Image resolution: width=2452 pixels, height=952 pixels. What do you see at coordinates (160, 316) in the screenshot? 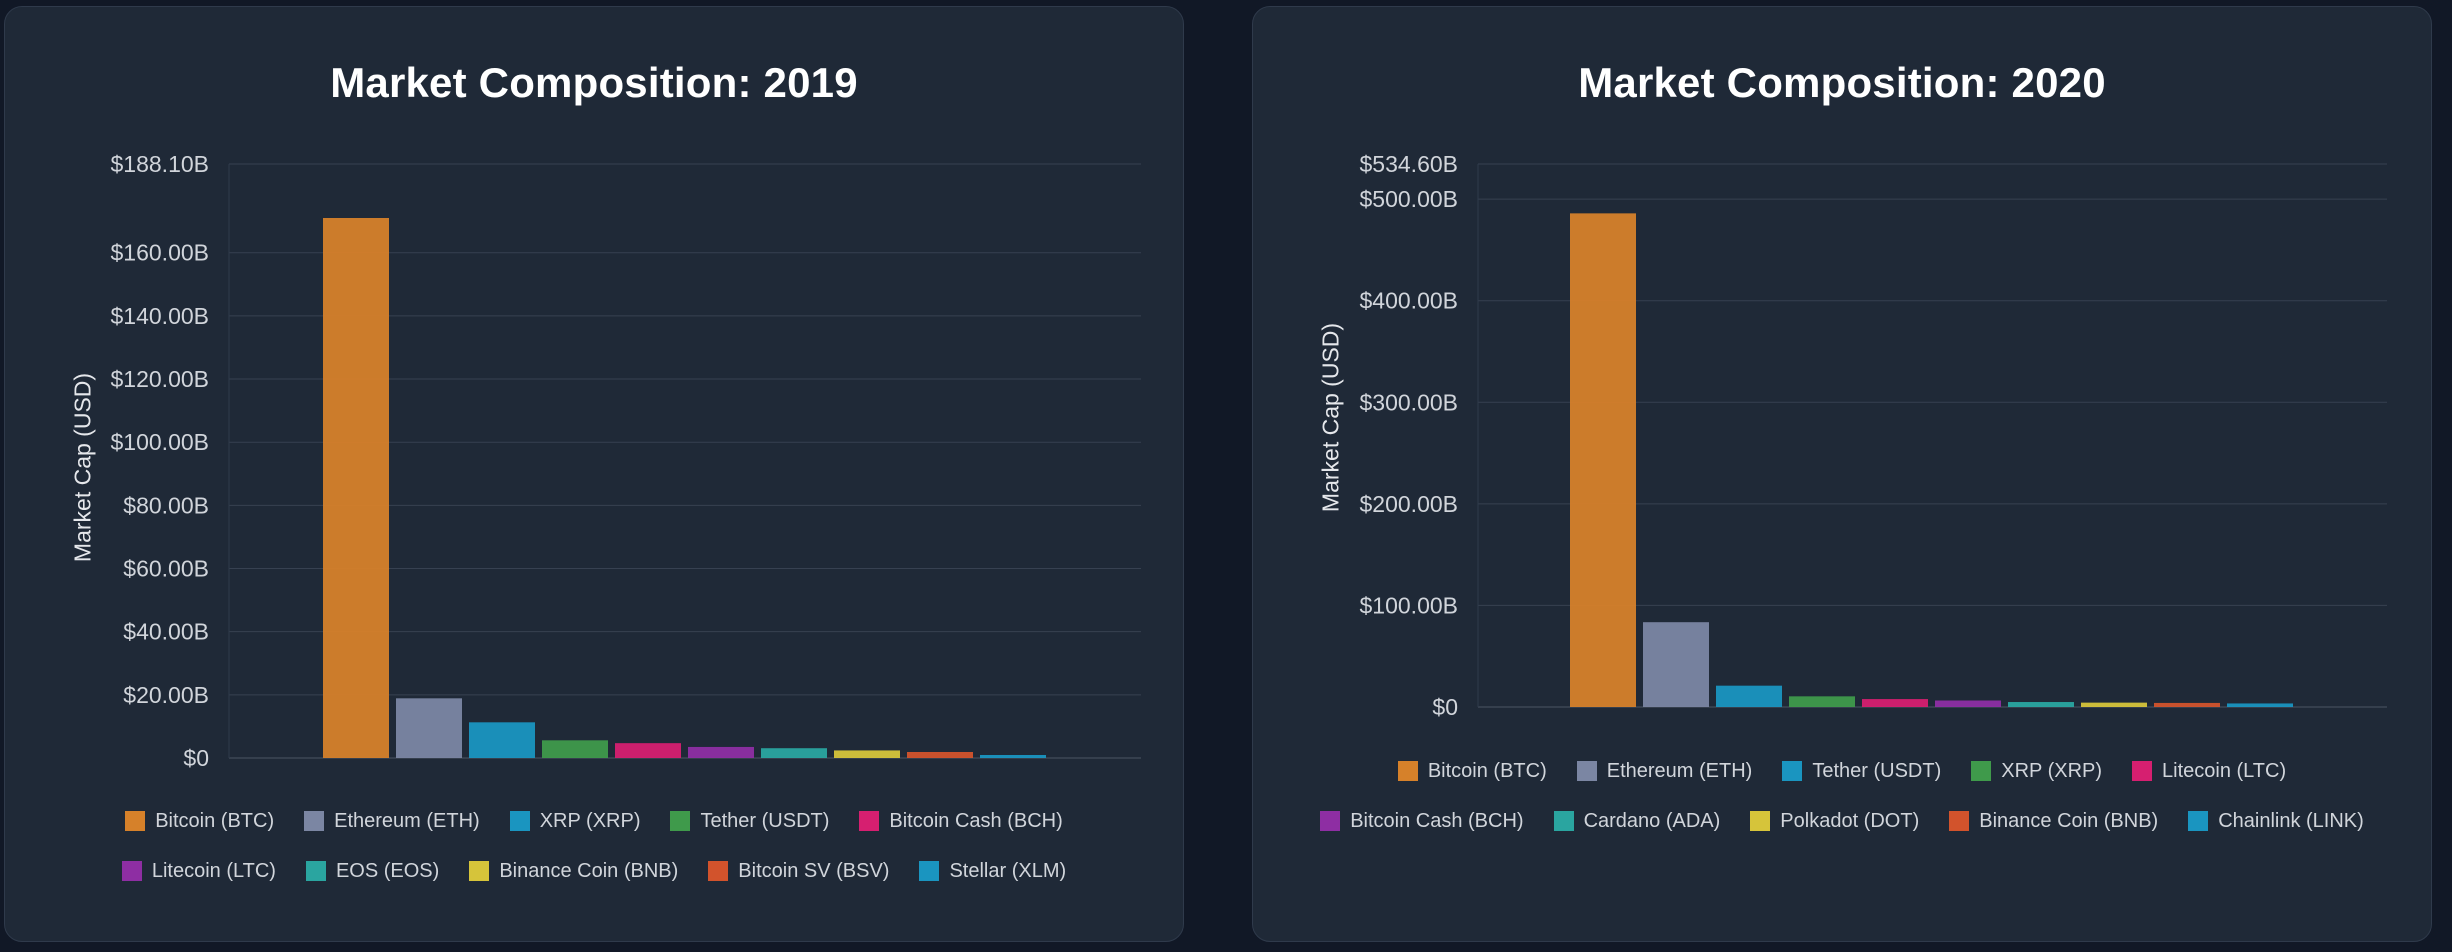
I see `y-tick-label: $140.00B` at bounding box center [160, 316].